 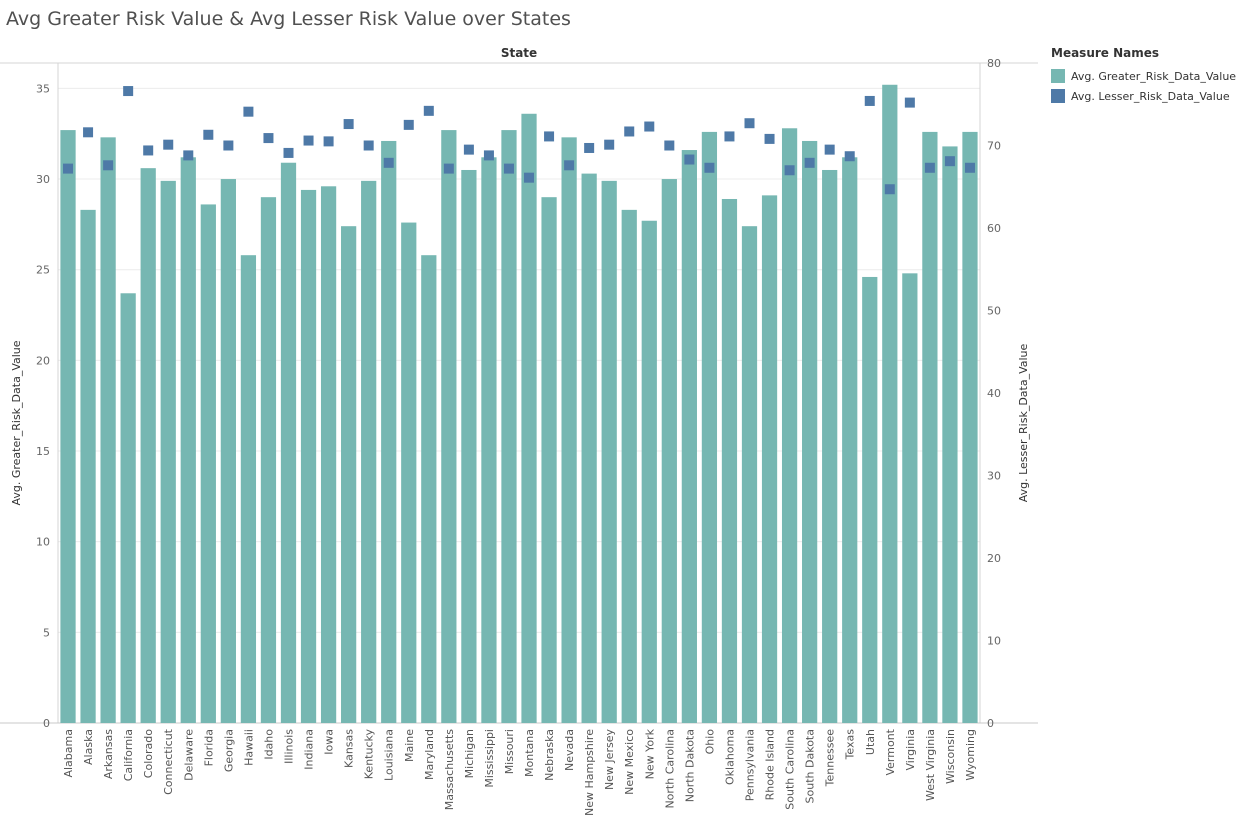 What do you see at coordinates (994, 63) in the screenshot?
I see `y2-tick-label: 80` at bounding box center [994, 63].